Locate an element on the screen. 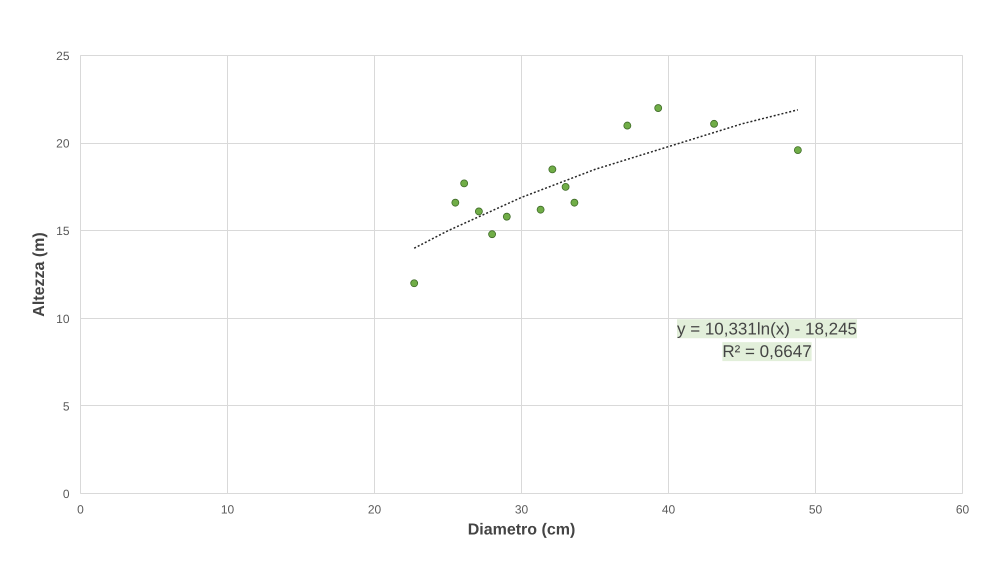 The image size is (987, 563). annotation: R² = 0,6647 is located at coordinates (767, 352).